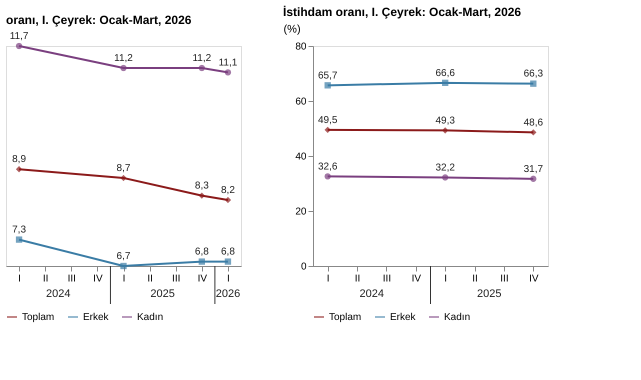 This screenshot has width=641, height=380. What do you see at coordinates (445, 168) in the screenshot?
I see `data-label: 32,2` at bounding box center [445, 168].